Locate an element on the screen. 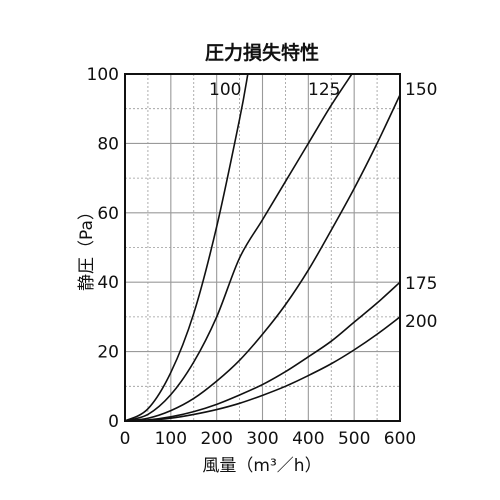 The width and height of the screenshot is (500, 500). x-tick-labels: 0 100 200 300 400 500 600 is located at coordinates (268, 439).